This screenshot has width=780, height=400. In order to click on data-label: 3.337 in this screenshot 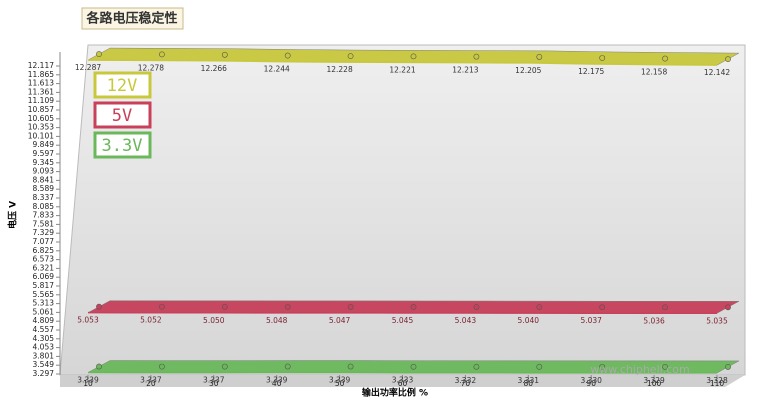, I will do `click(214, 380)`.